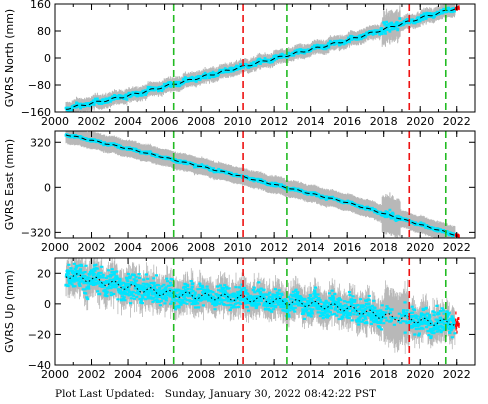  What do you see at coordinates (457, 247) in the screenshot?
I see `east-x-tick-label: 2022` at bounding box center [457, 247].